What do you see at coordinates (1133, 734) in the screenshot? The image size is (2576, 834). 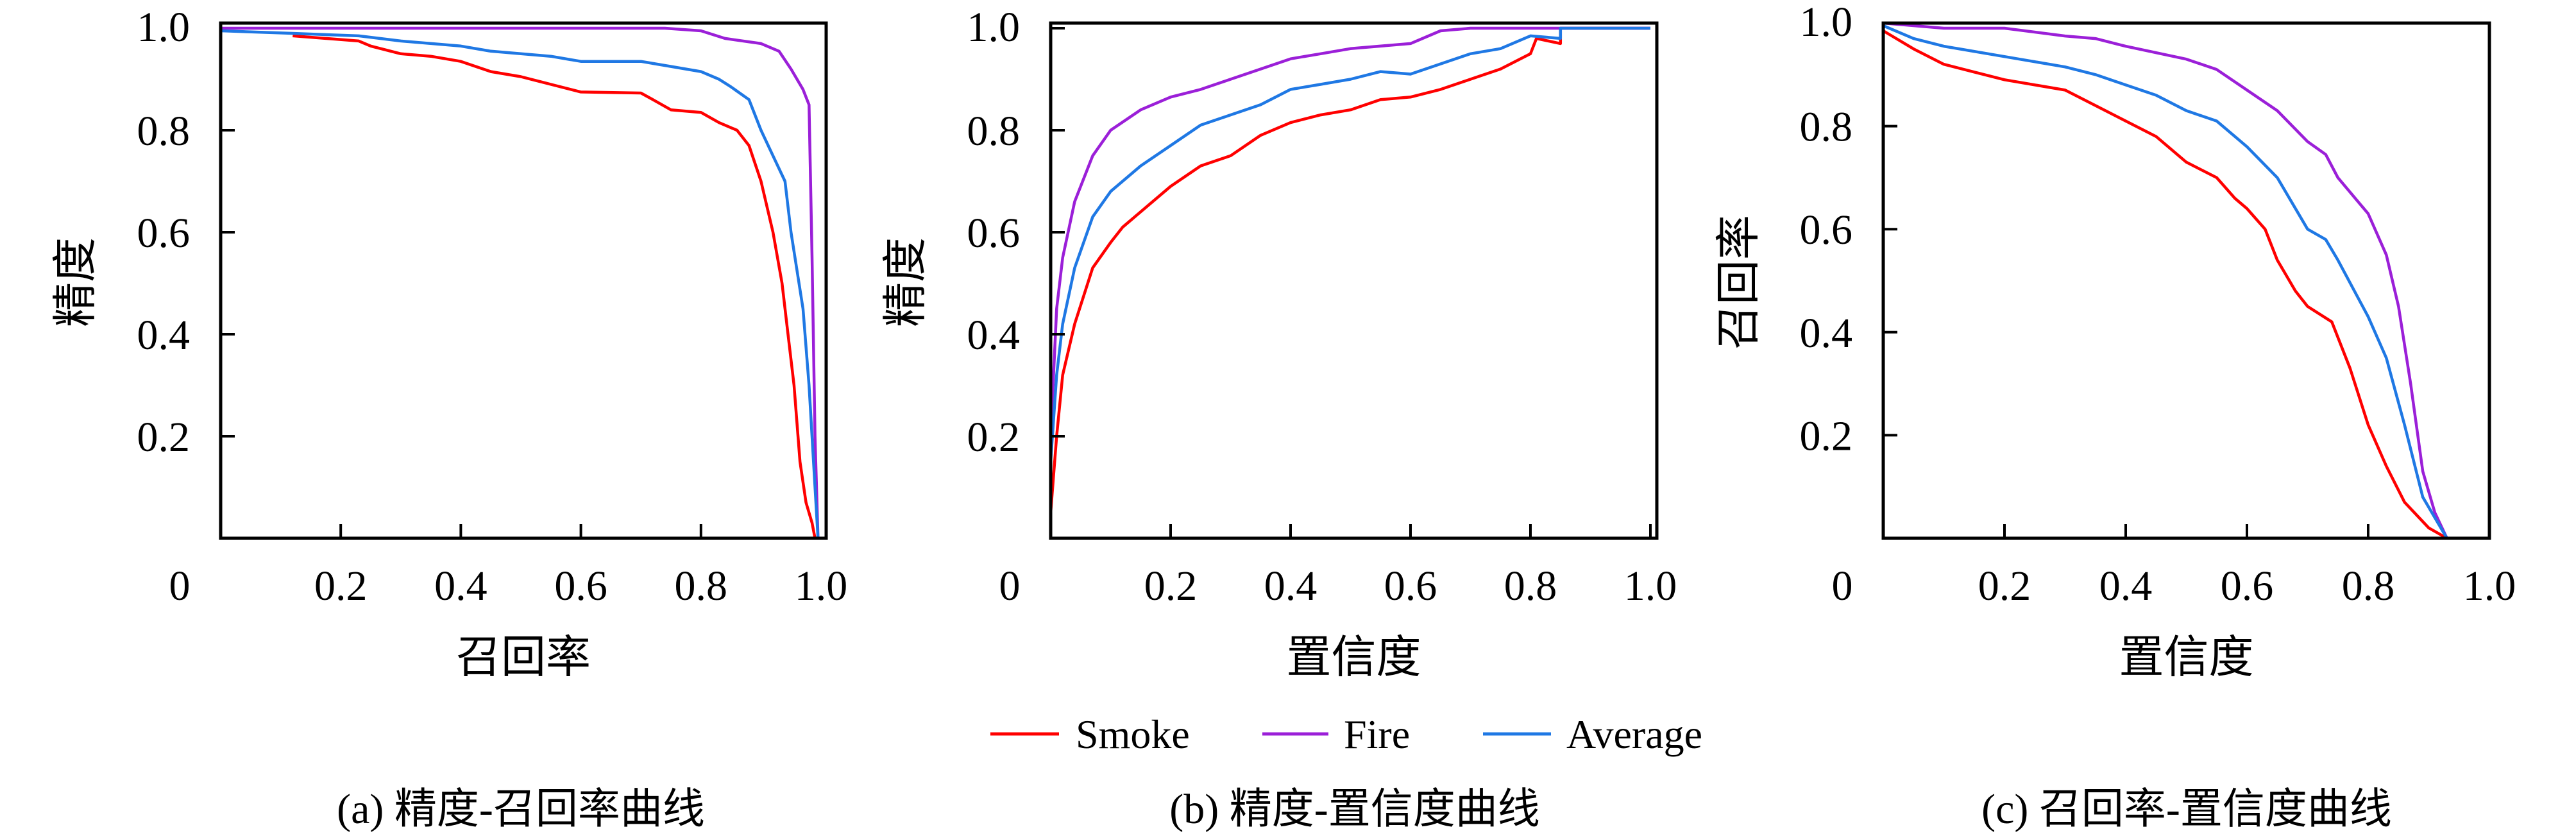 I see `legend-label-smoke: Smoke` at bounding box center [1133, 734].